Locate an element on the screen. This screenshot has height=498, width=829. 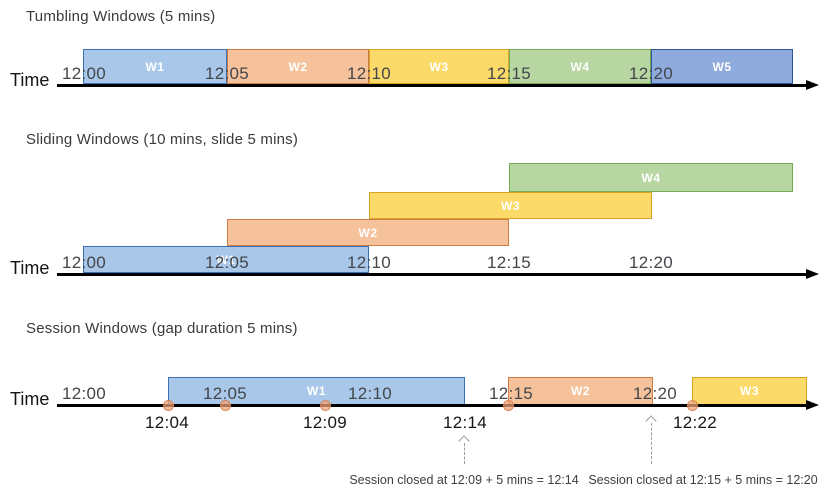
window-bar-tumbling-w5: W5 is located at coordinates (722, 66).